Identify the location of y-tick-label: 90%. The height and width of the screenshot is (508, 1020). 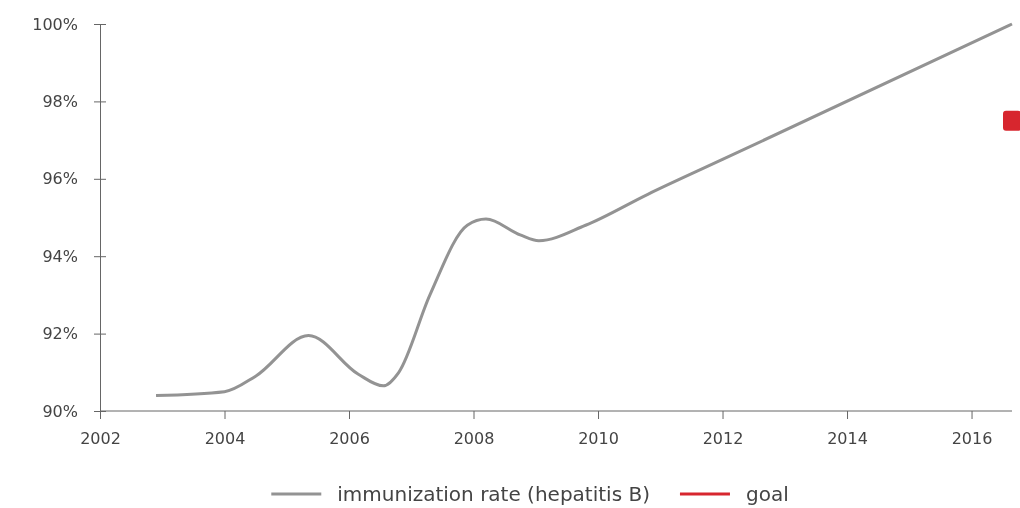
(60, 411).